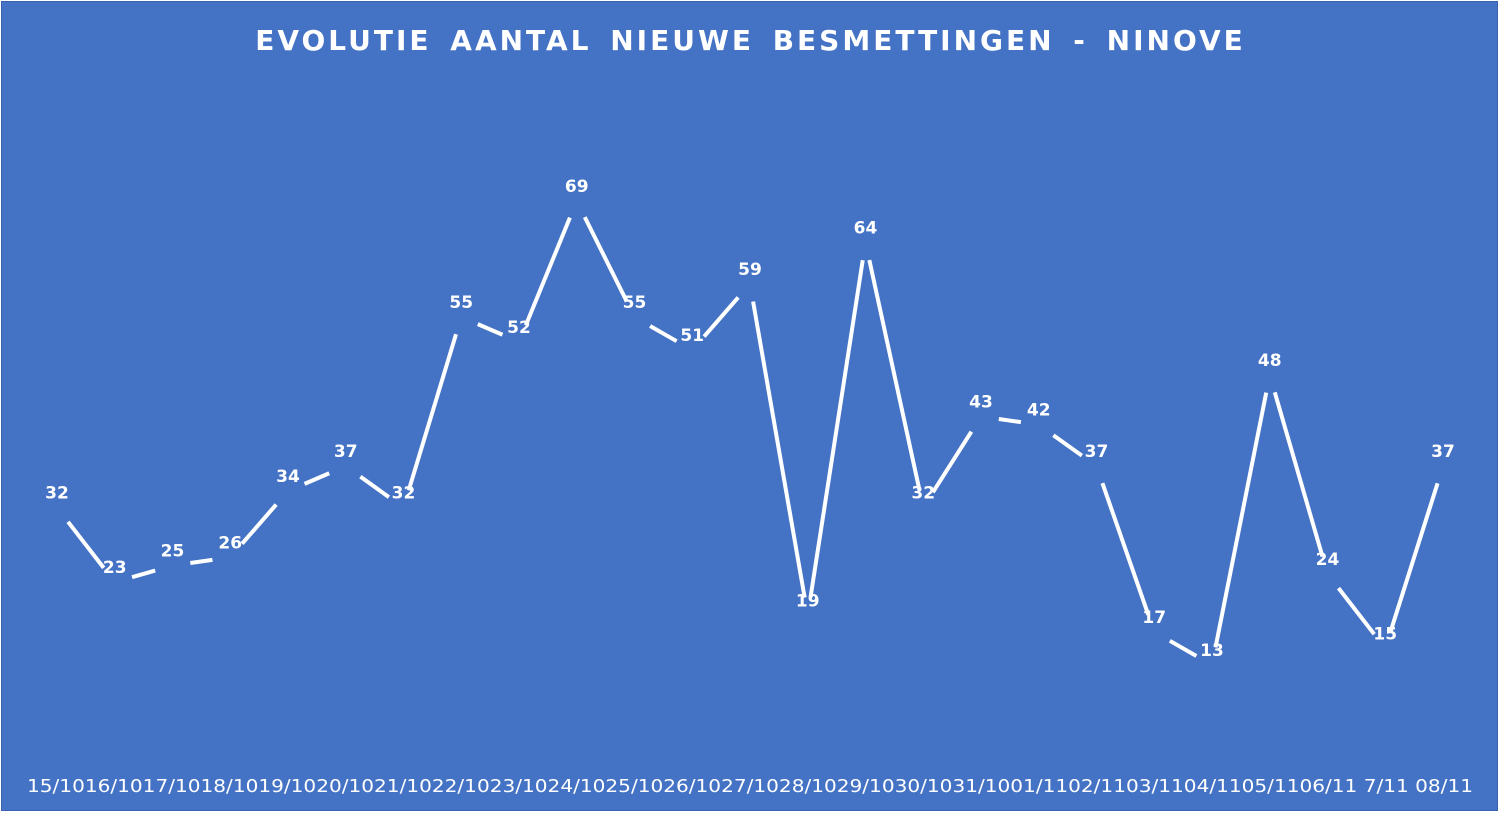  Describe the element at coordinates (1356, 611) in the screenshot. I see `line-segment-06/11` at that location.